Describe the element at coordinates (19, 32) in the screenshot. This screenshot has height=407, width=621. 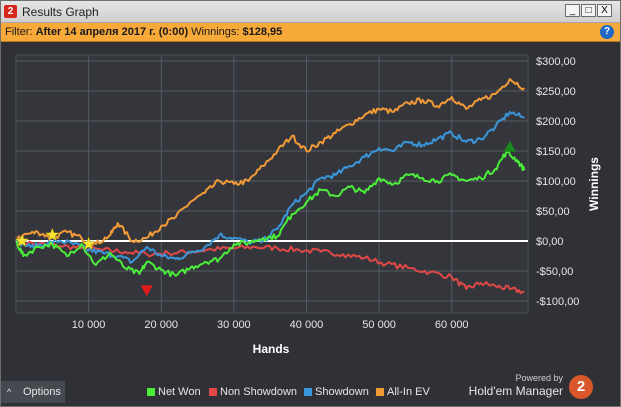
I see `filter-label: Filter:` at that location.